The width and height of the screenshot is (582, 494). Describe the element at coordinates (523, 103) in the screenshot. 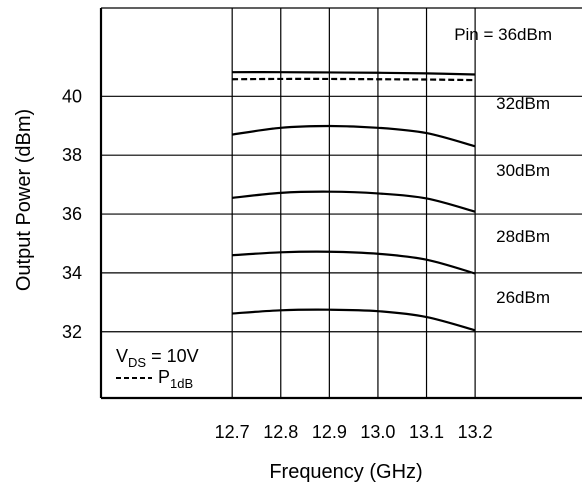

I see `series-label-32dbm: 32dBm` at that location.